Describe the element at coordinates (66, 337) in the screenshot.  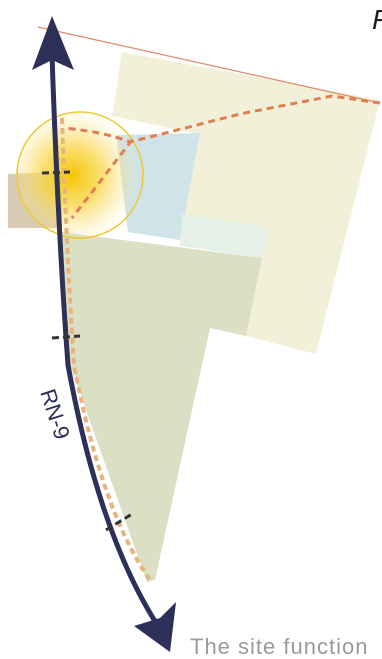
I see `road-tick-middle` at that location.